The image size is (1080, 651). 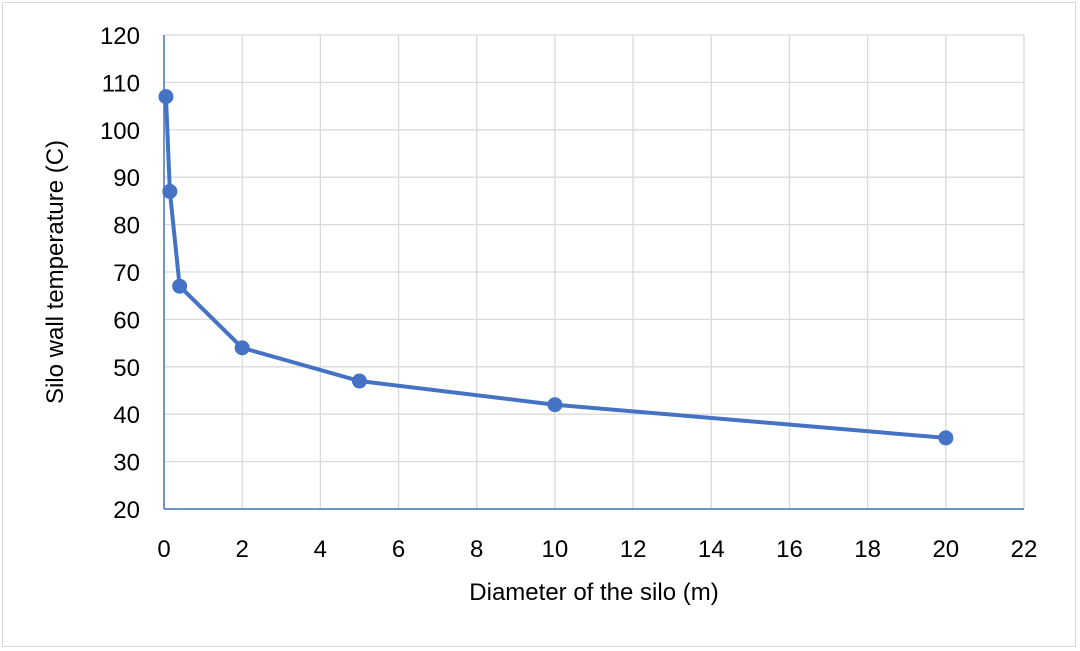 What do you see at coordinates (120, 131) in the screenshot?
I see `y-tick-label: 100` at bounding box center [120, 131].